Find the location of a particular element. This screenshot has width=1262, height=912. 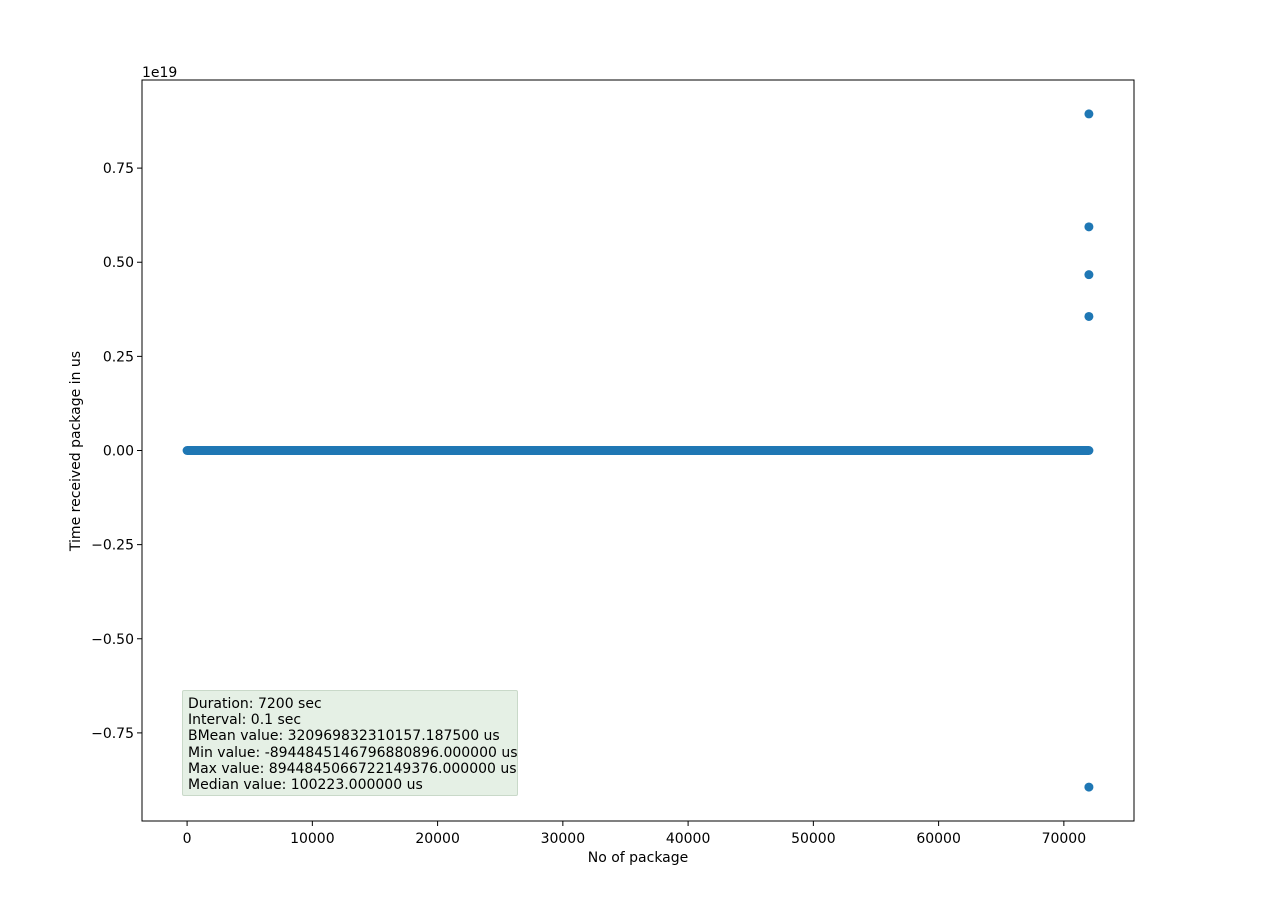

y-tick-label-3: 0.00 is located at coordinates (118, 452).